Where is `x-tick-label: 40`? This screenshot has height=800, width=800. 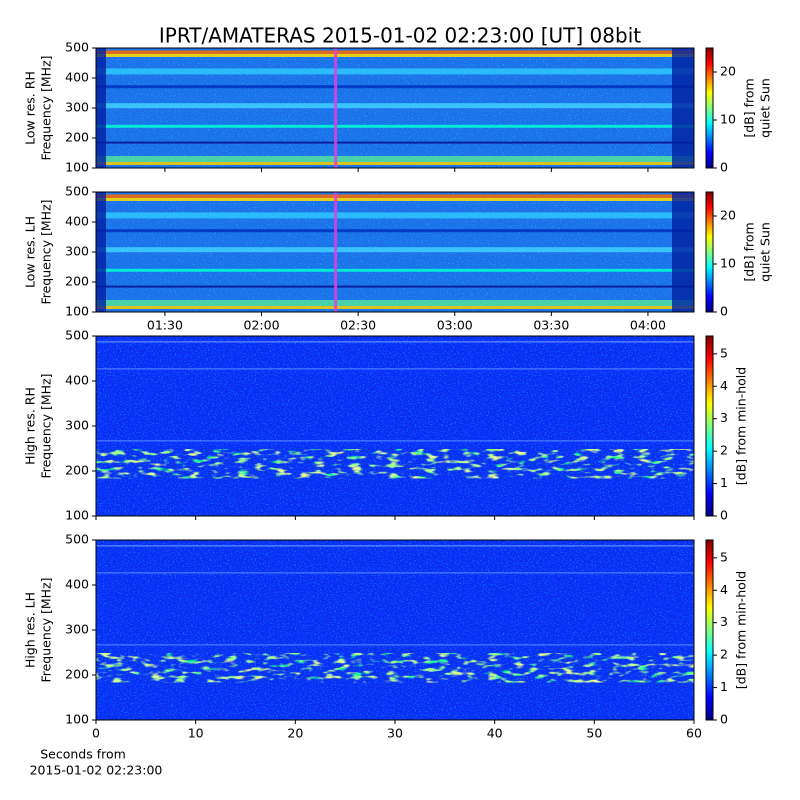 x-tick-label: 40 is located at coordinates (495, 733).